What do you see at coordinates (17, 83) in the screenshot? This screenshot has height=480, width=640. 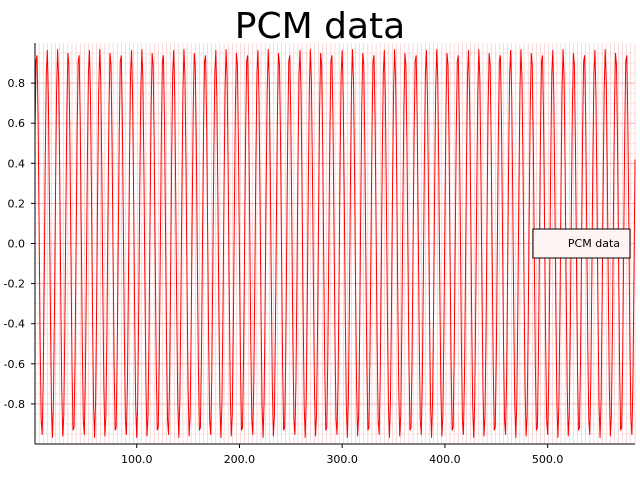 I see `y-tick-label: 0.8` at bounding box center [17, 83].